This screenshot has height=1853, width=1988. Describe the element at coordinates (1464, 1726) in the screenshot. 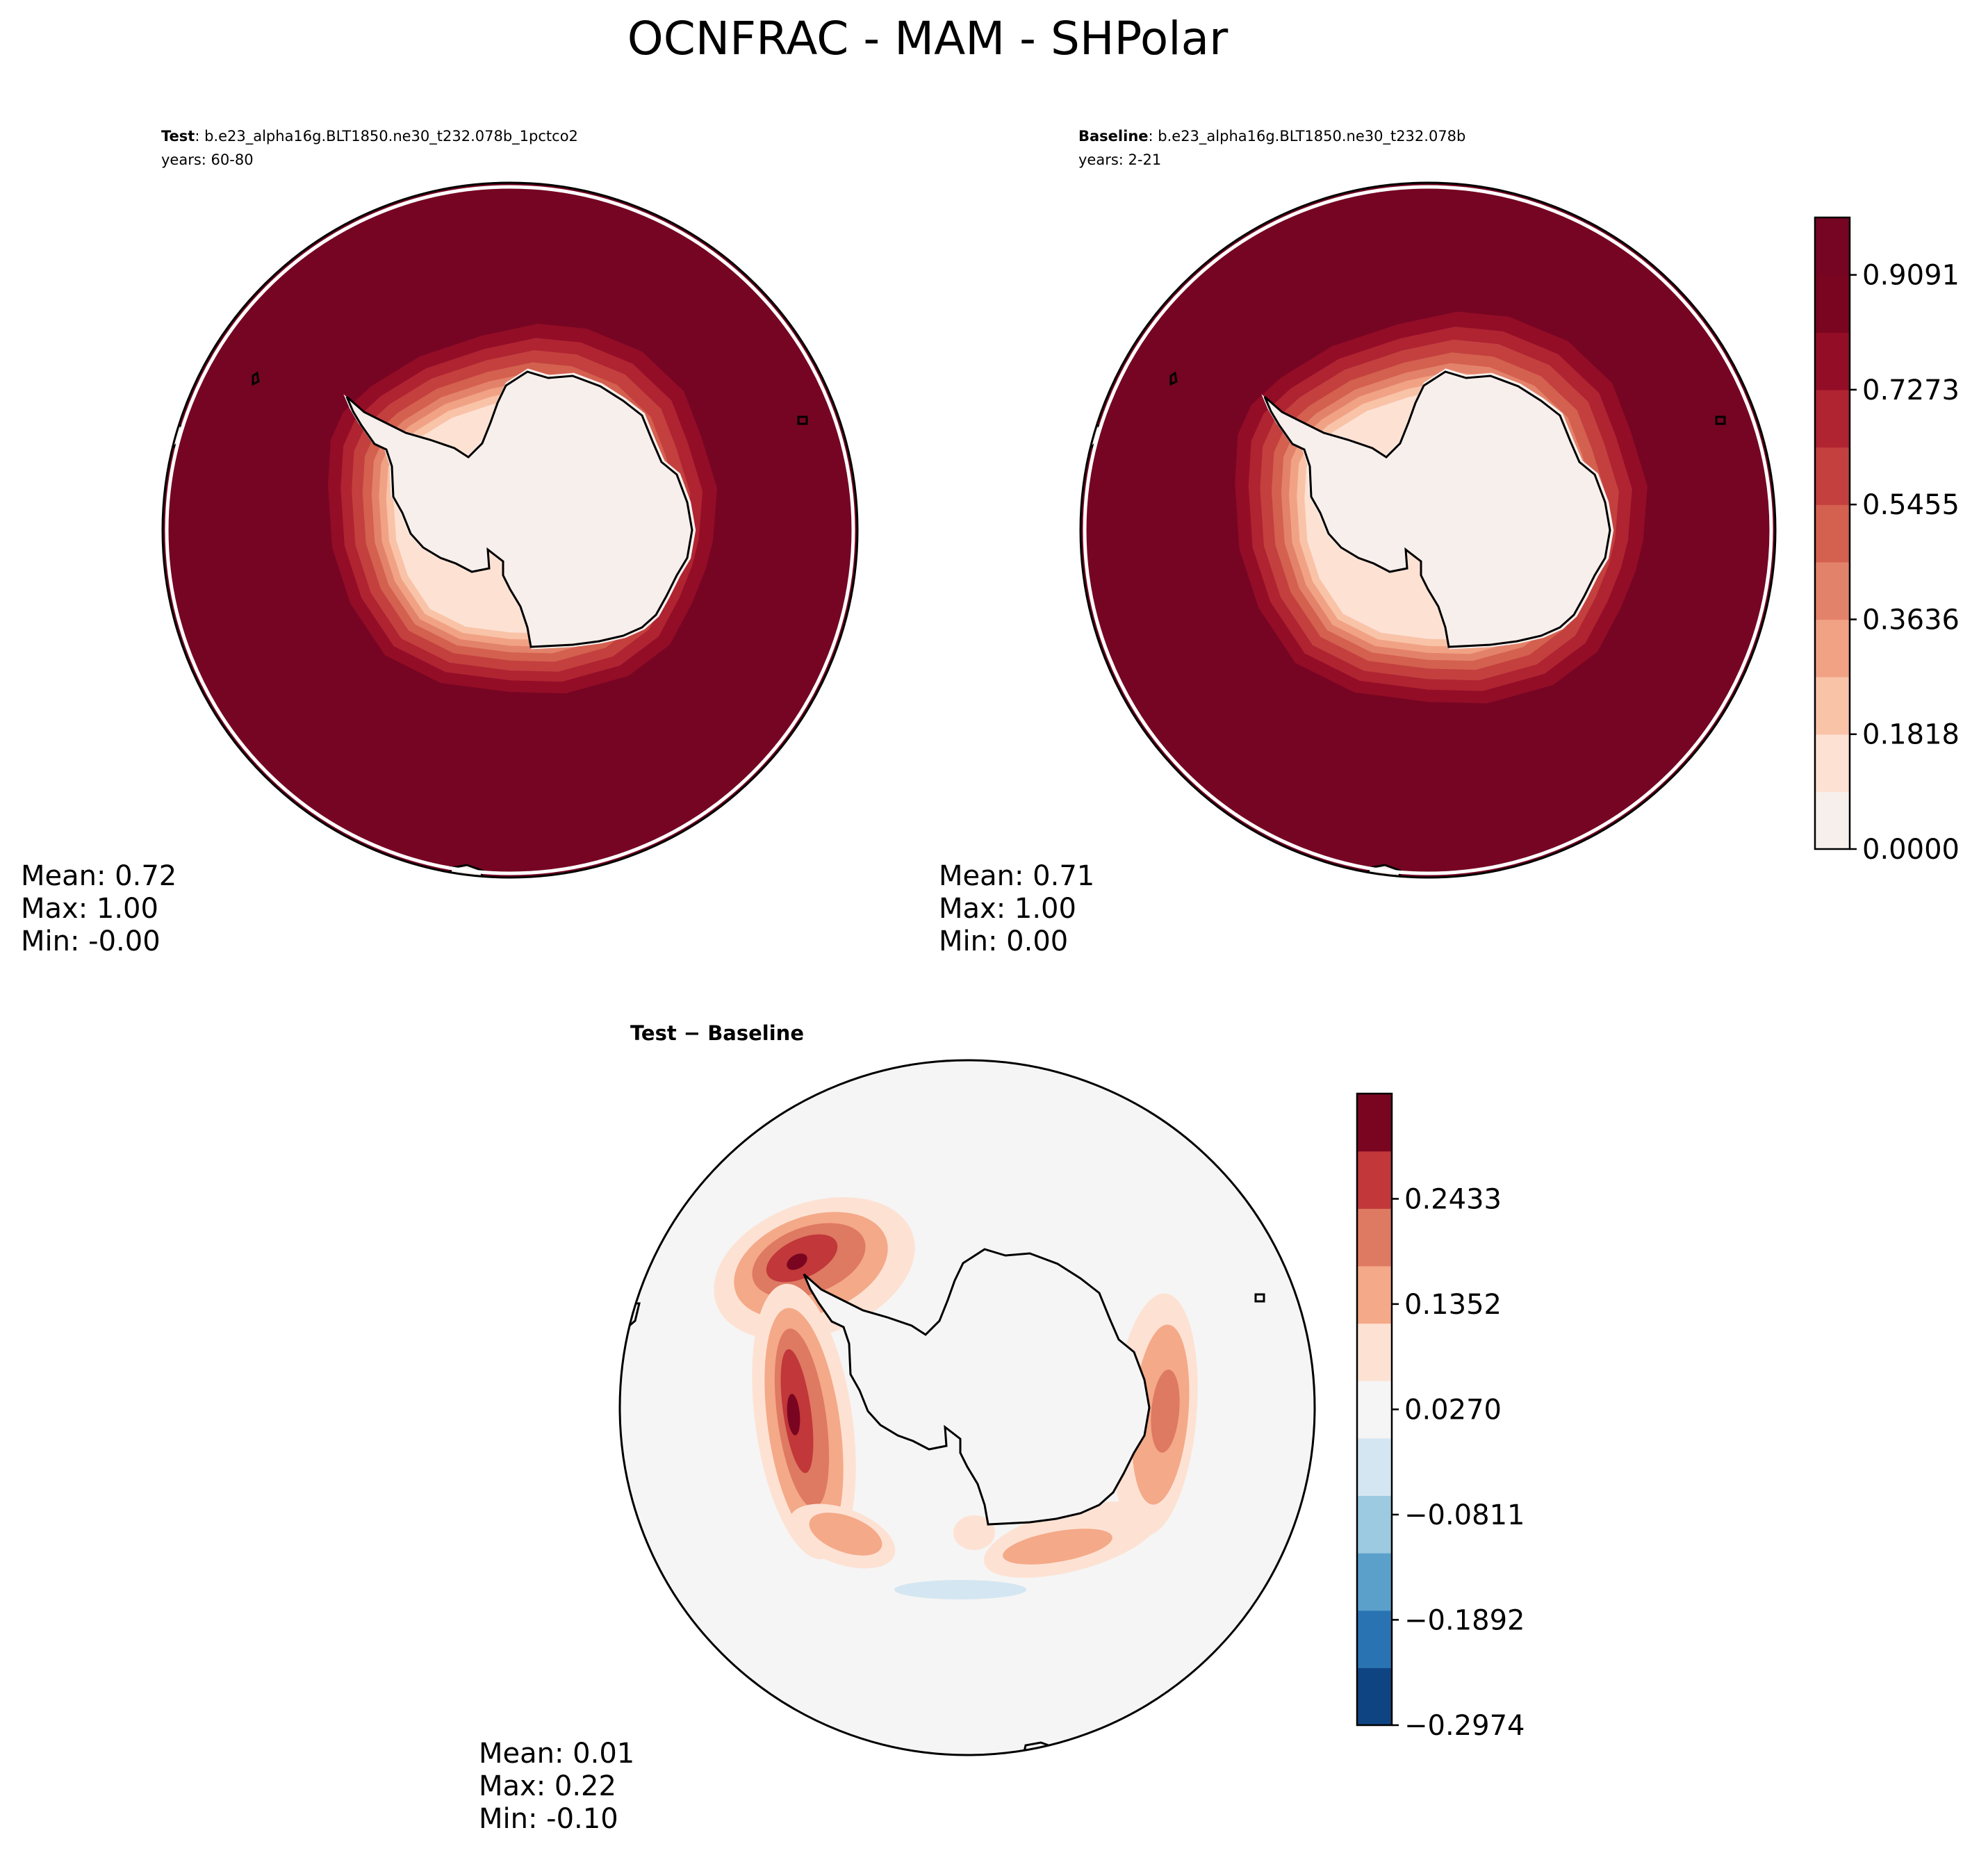

I see `colorbar-tick-label: −0.2974` at that location.